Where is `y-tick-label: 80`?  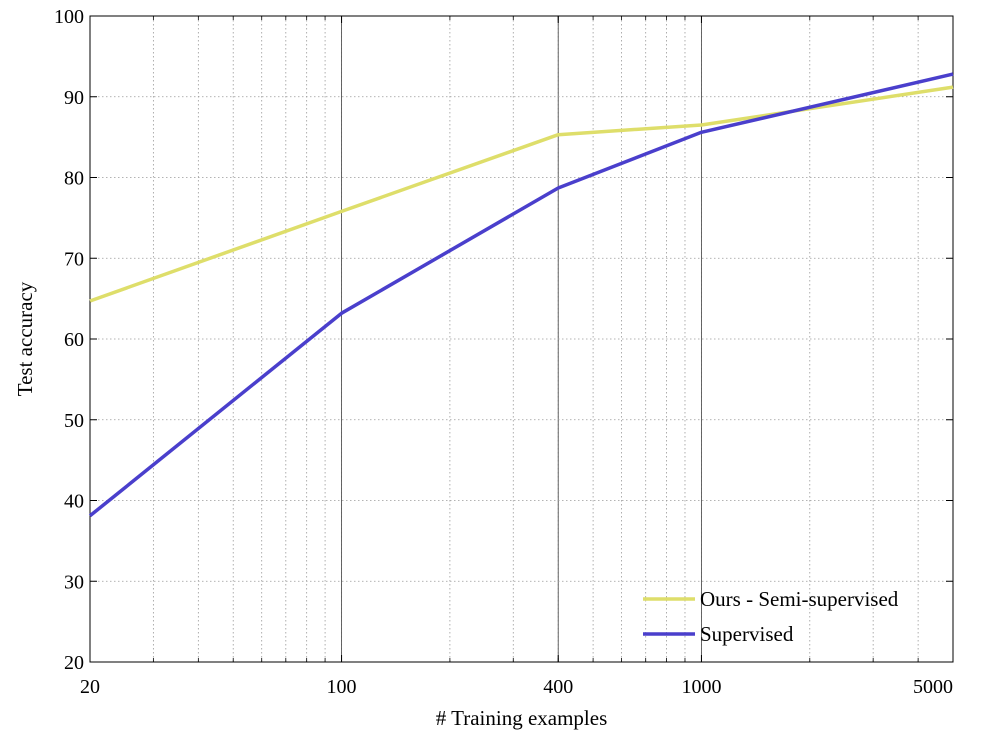 y-tick-label: 80 is located at coordinates (74, 179).